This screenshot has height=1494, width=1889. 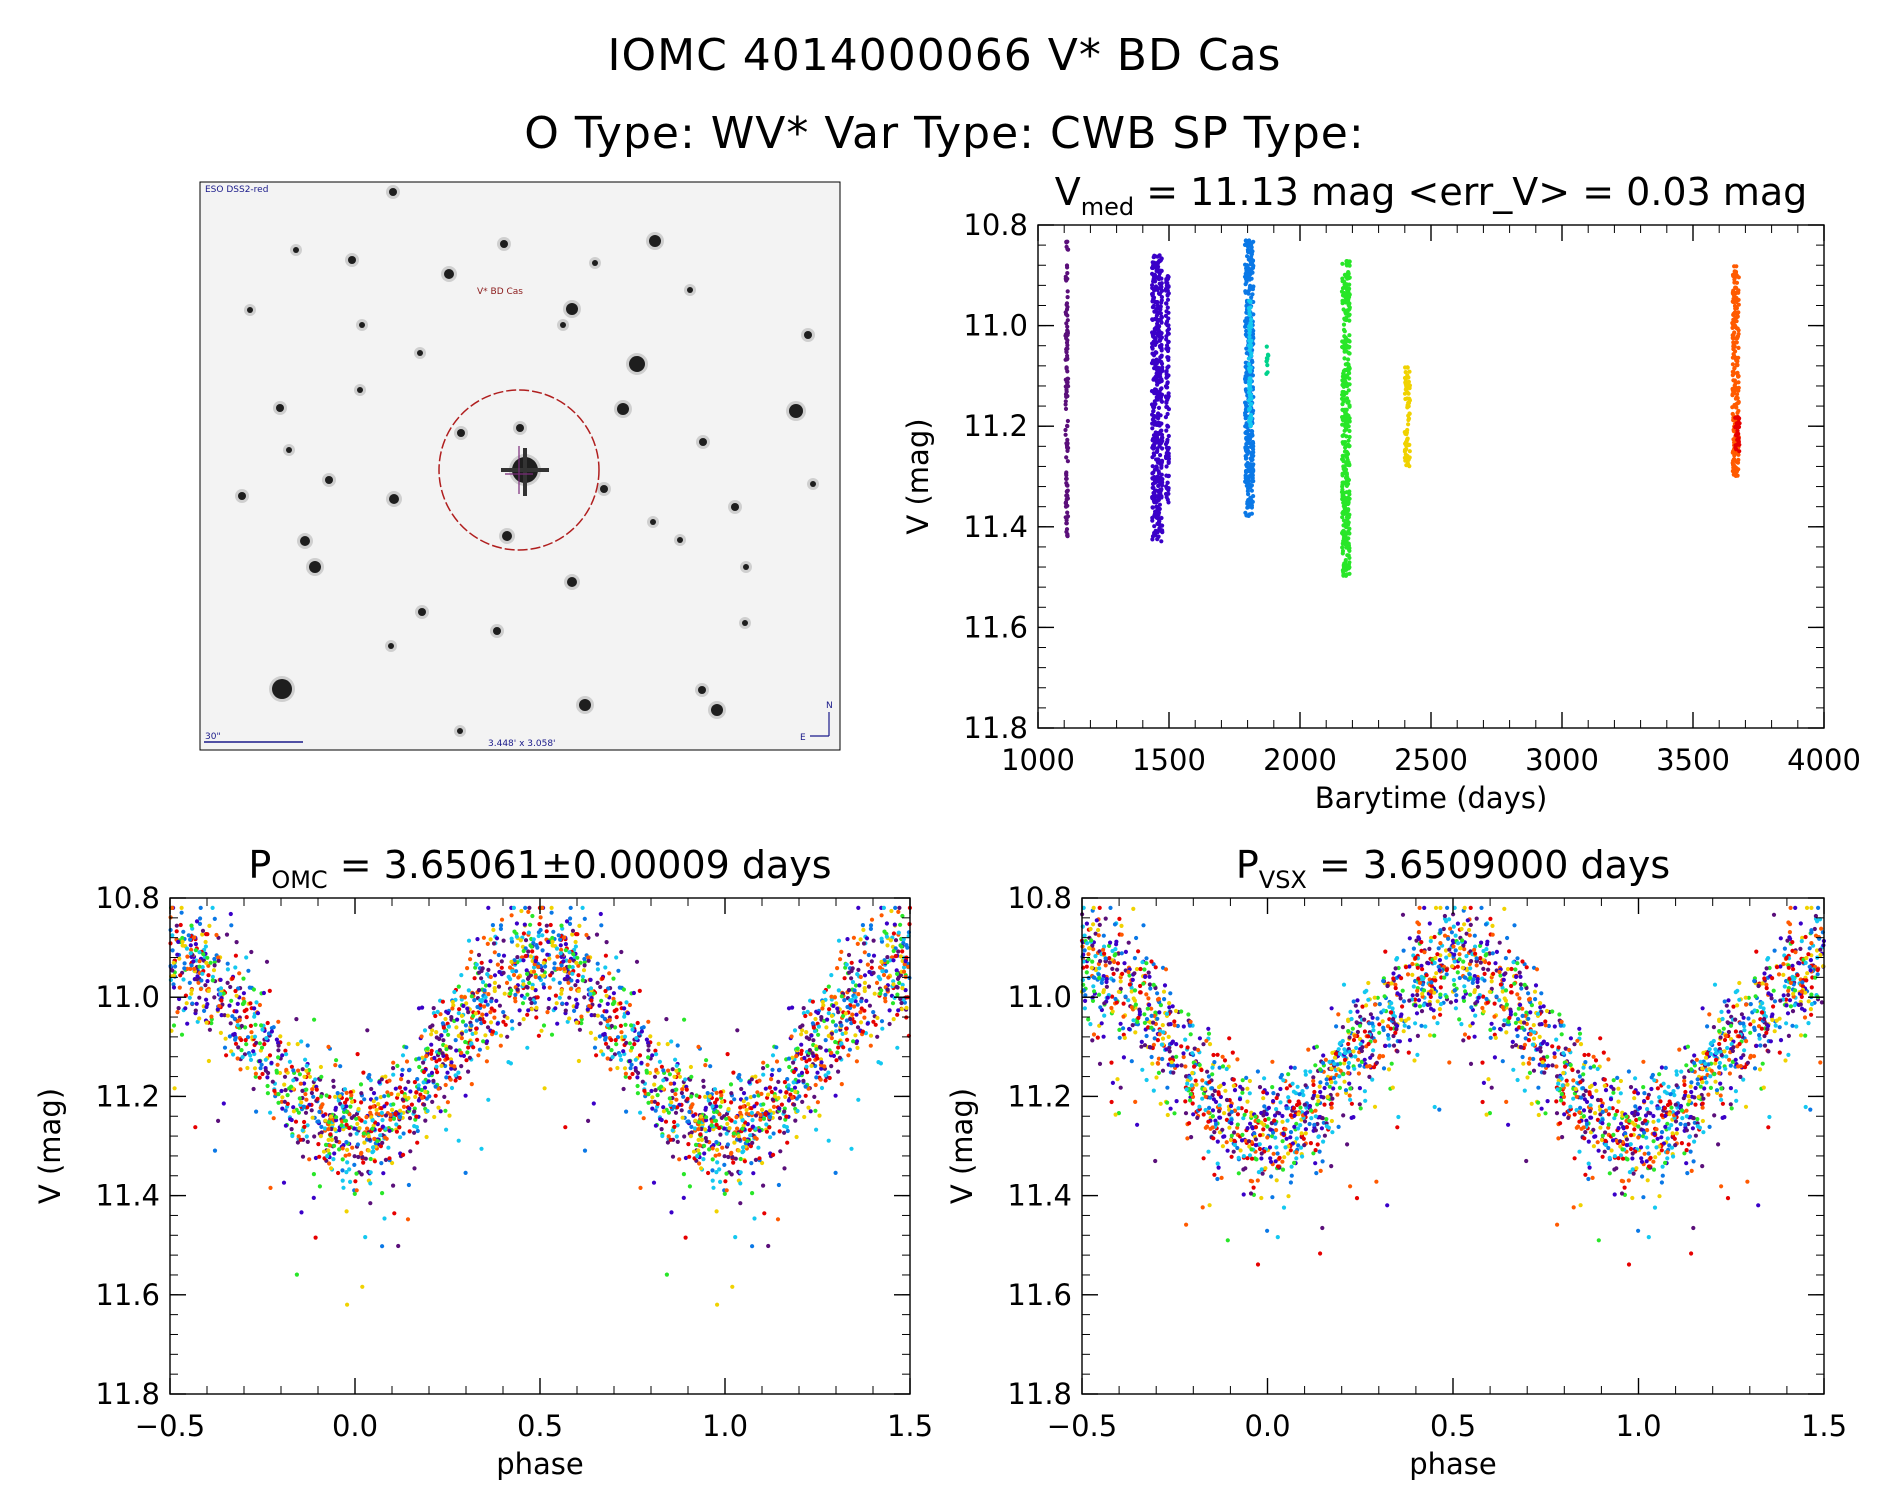 What do you see at coordinates (1431, 798) in the screenshot?
I see `x-axis-label: Barytime (days)` at bounding box center [1431, 798].